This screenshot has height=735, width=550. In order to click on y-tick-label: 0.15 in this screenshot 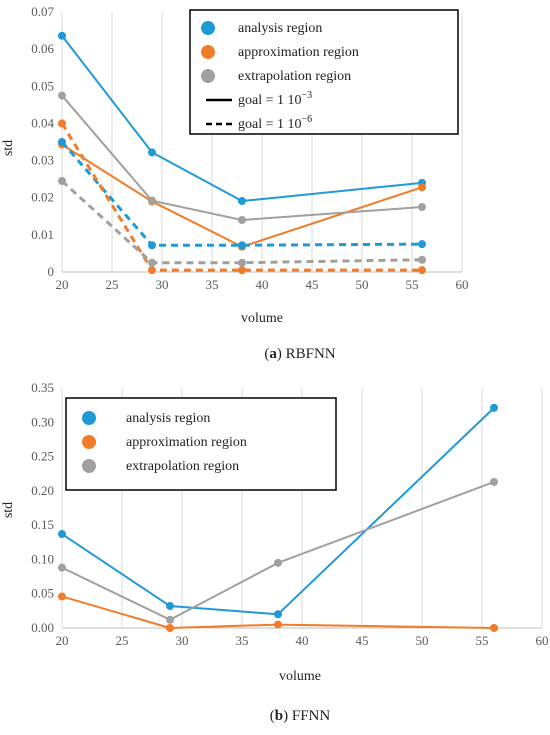, I will do `click(42, 524)`.